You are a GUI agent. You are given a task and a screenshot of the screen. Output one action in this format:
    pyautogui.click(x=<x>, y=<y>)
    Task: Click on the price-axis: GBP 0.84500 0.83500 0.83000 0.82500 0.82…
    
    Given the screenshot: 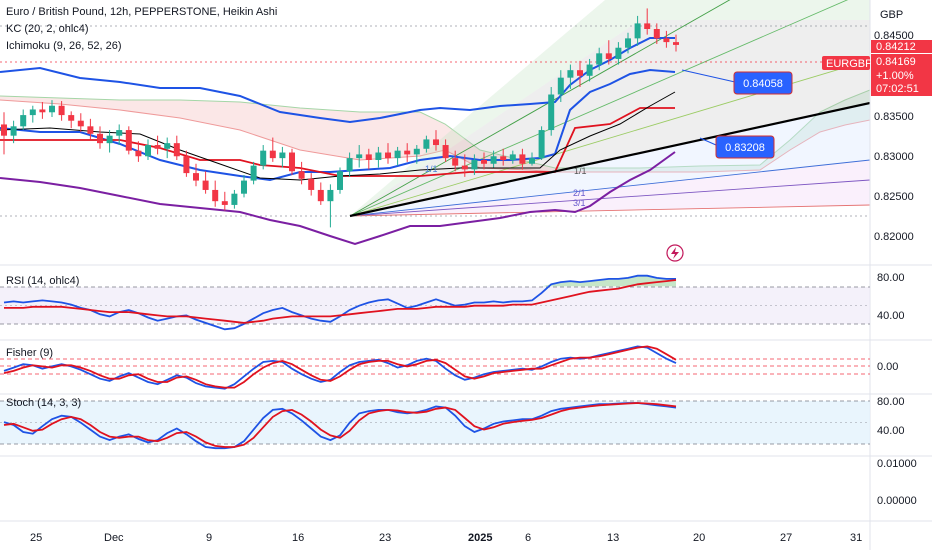 What is the action you would take?
    pyautogui.click(x=877, y=255)
    